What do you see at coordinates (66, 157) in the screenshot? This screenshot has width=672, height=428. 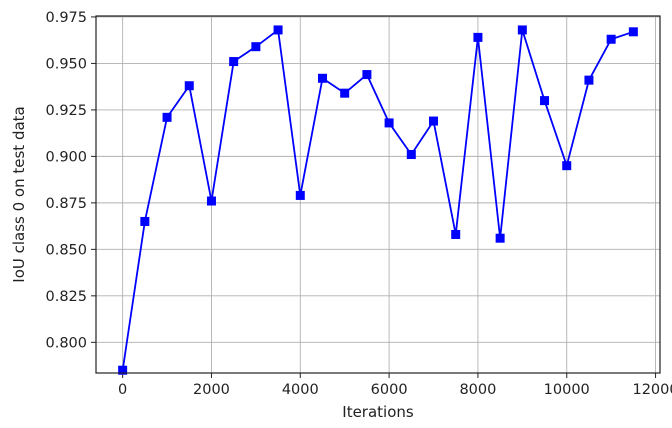 I see `y-tick-label: 0.900` at bounding box center [66, 157].